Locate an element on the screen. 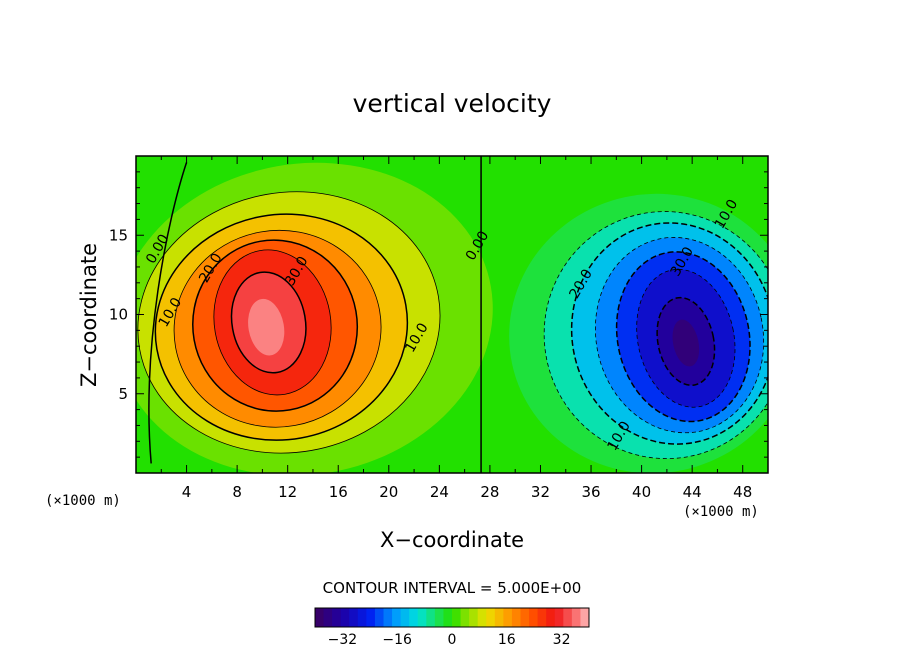 This screenshot has height=654, width=904. z-tick-label-2: 15 is located at coordinates (118, 235).